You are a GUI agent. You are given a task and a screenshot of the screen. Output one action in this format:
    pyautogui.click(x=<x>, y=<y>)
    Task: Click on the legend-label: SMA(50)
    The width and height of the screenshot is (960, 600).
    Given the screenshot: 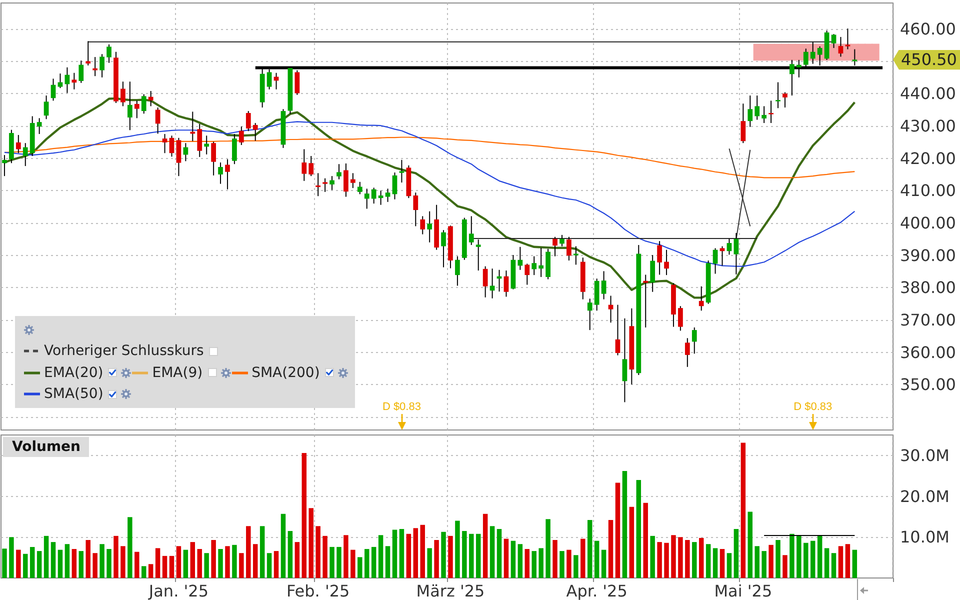 What is the action you would take?
    pyautogui.click(x=74, y=394)
    